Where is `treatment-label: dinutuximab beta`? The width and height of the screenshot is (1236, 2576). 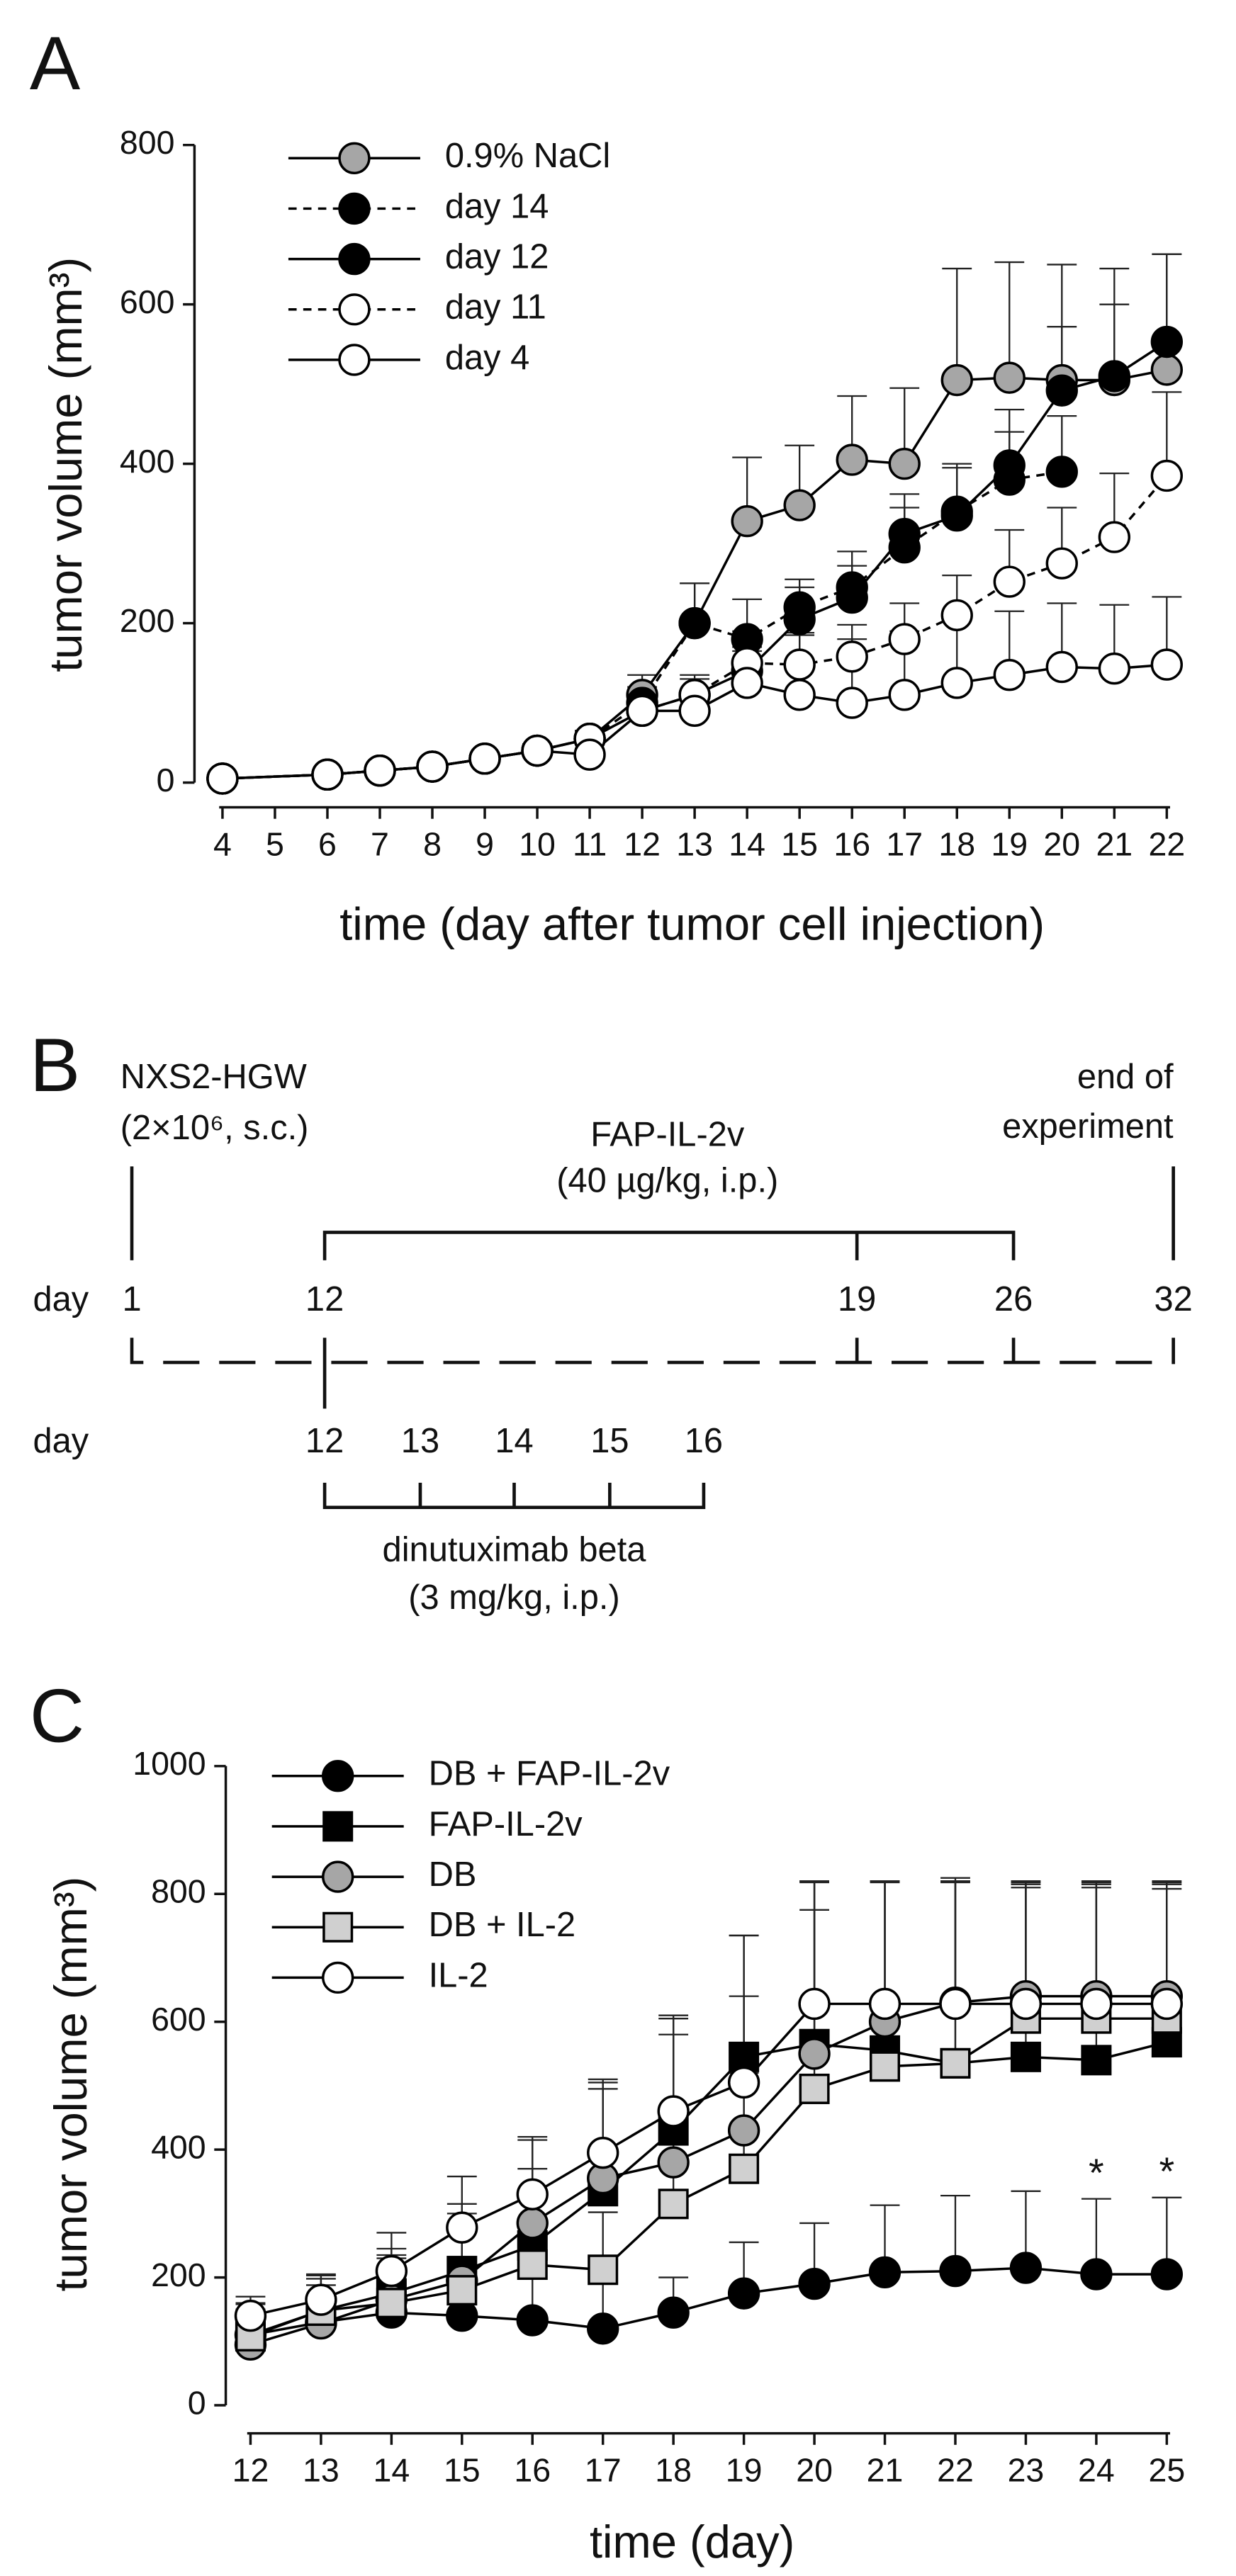
treatment-label: dinutuximab beta is located at coordinates (515, 1549).